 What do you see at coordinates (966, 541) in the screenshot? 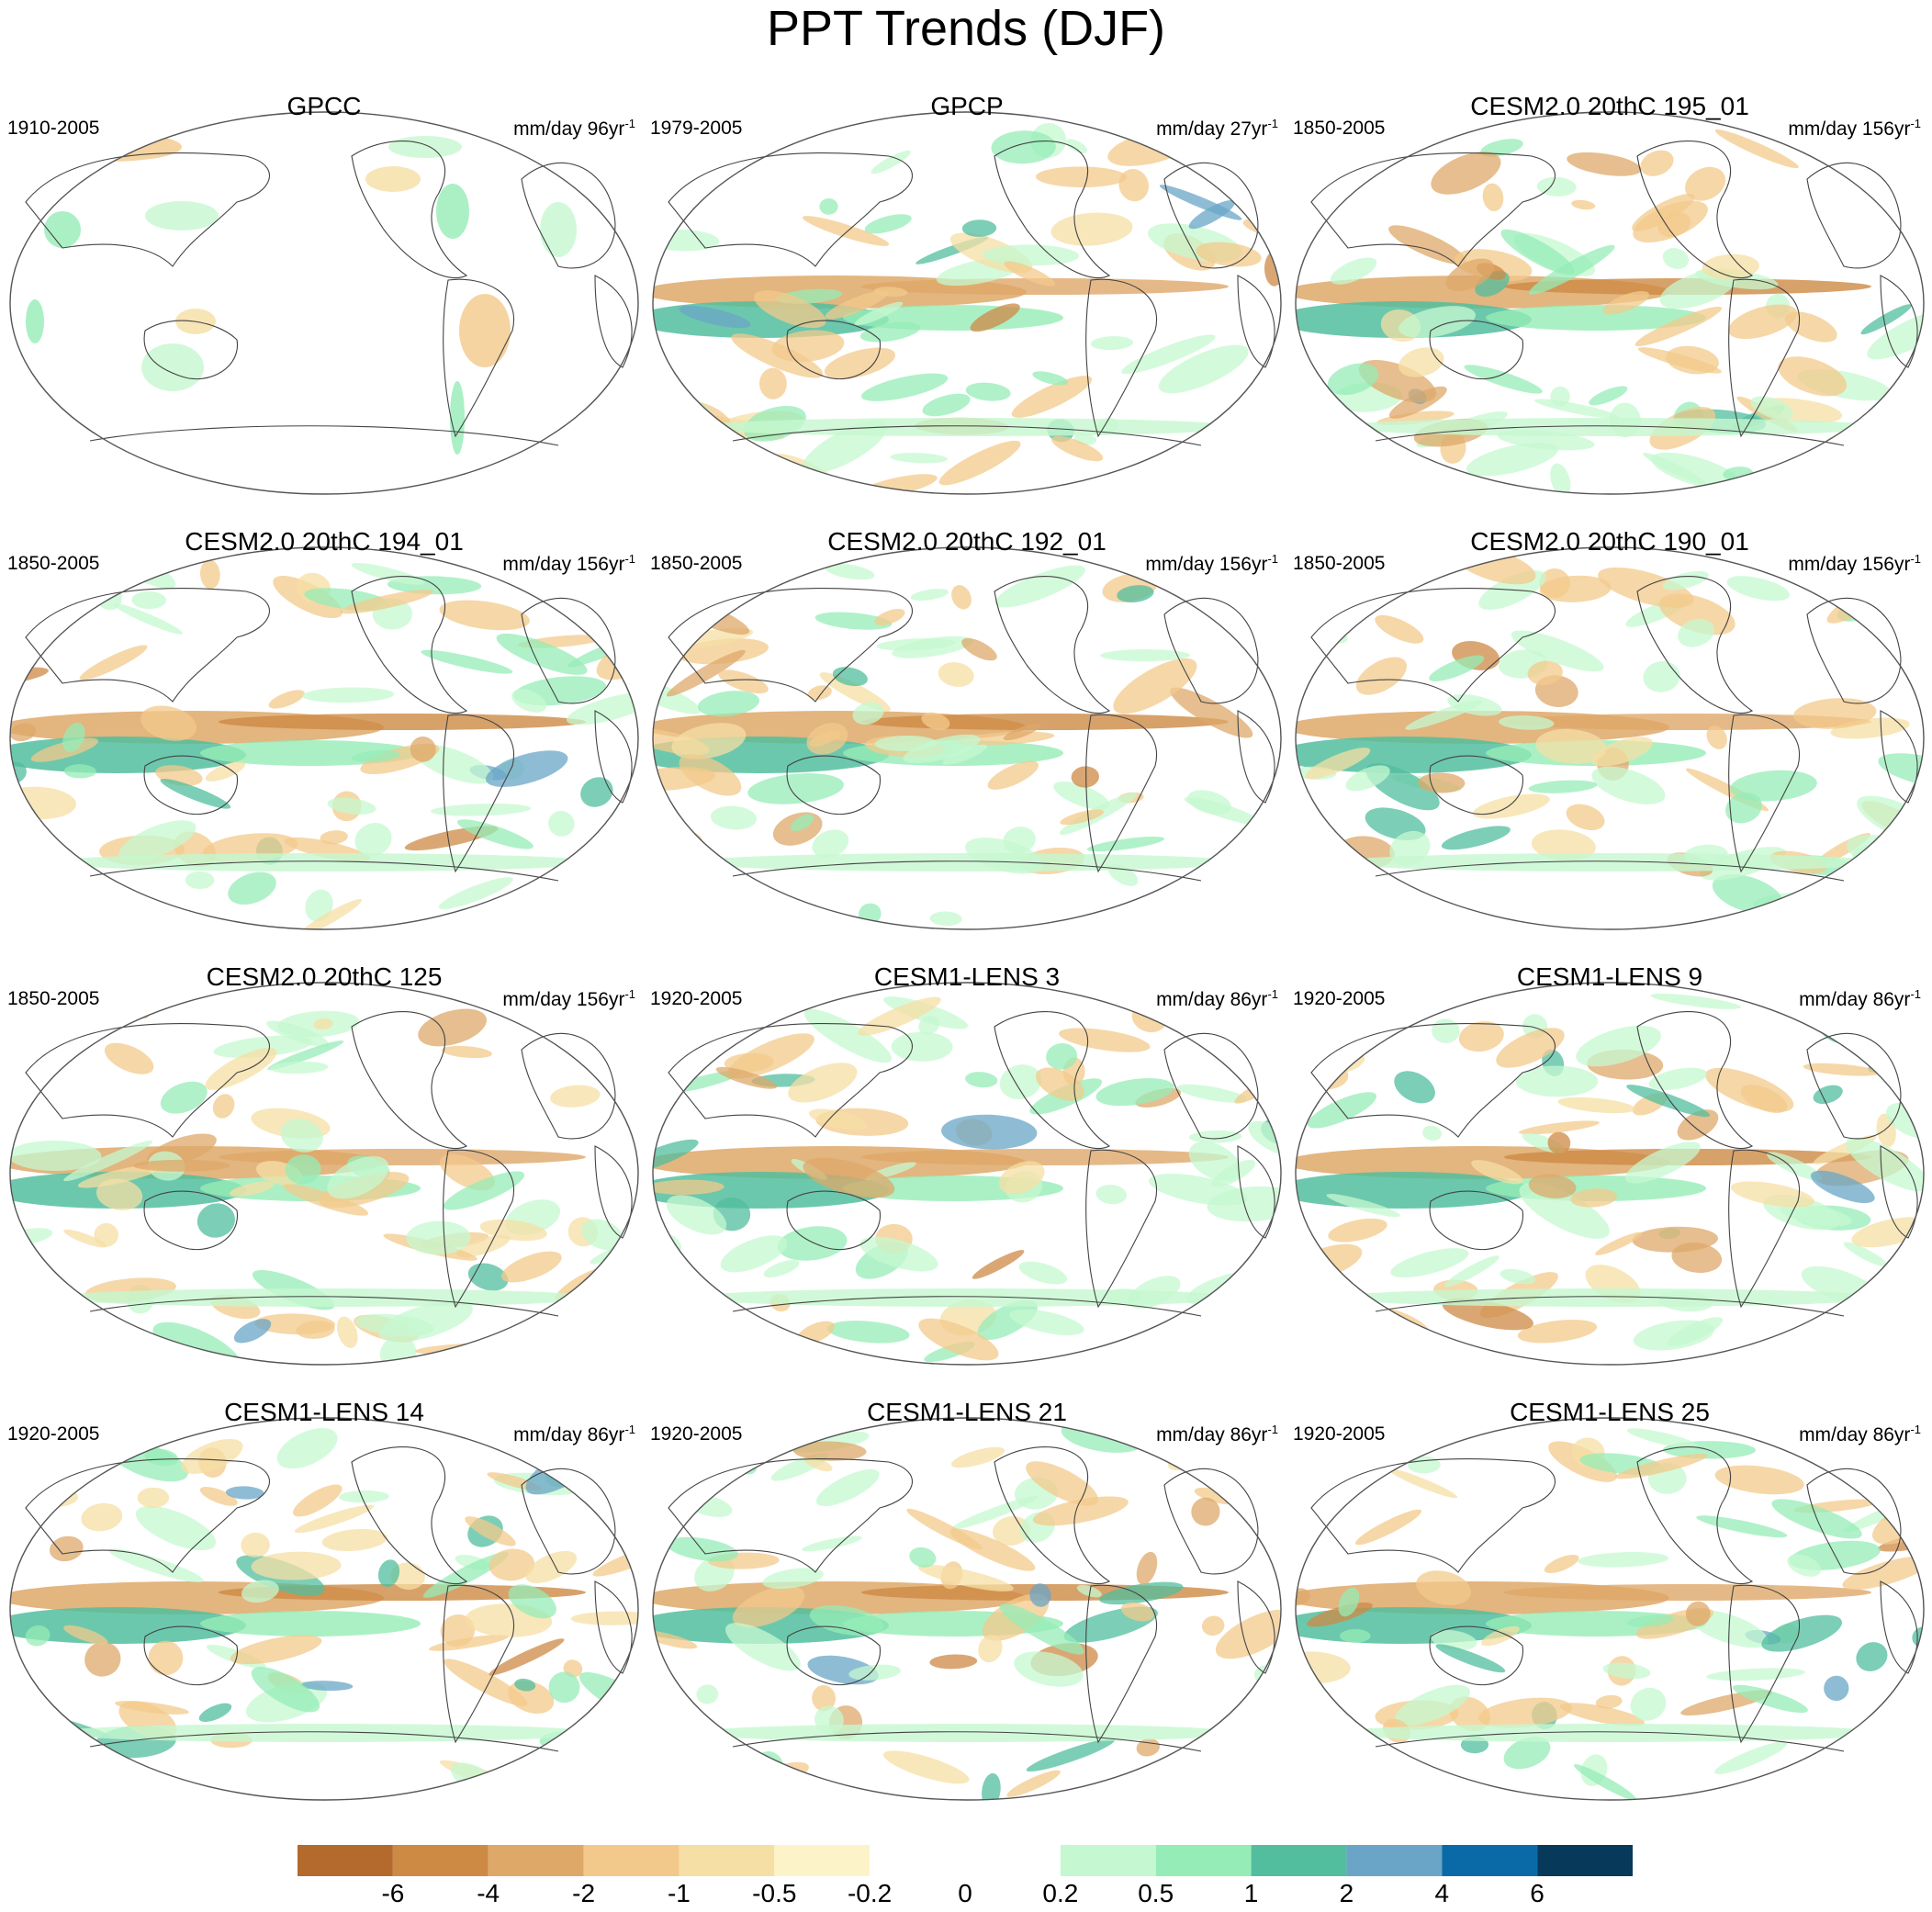
I see `panel-title: CESM2.0 20thC 192_01` at bounding box center [966, 541].